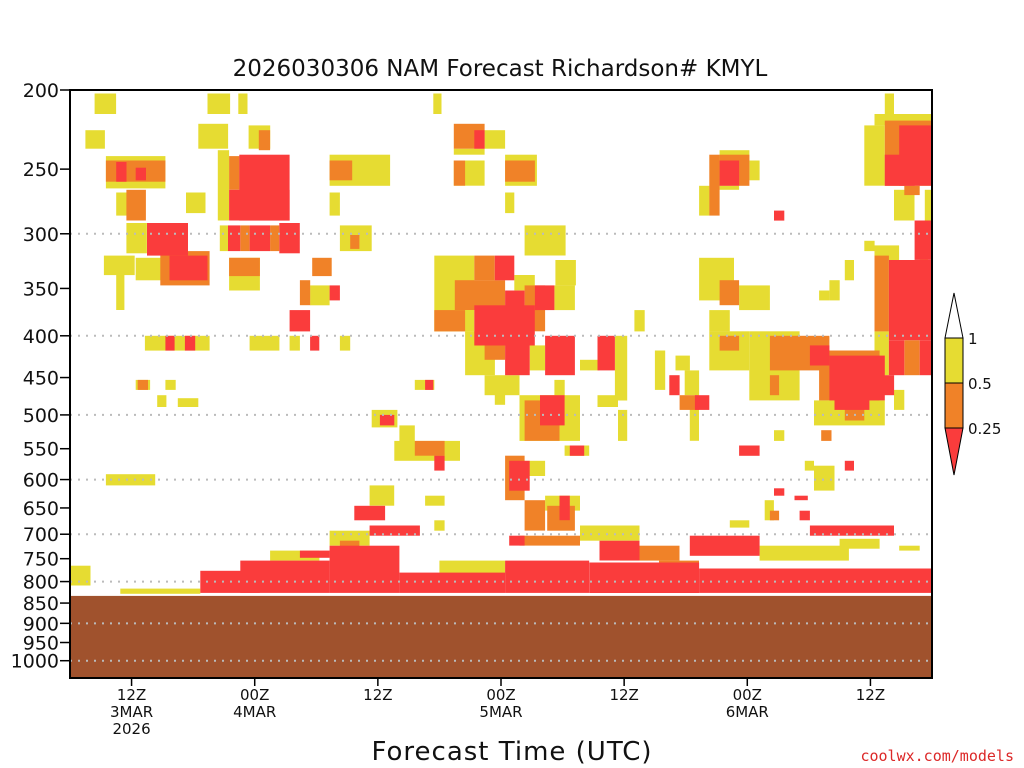  Describe the element at coordinates (254, 712) in the screenshot. I see `x-tick-label: 4MAR` at that location.